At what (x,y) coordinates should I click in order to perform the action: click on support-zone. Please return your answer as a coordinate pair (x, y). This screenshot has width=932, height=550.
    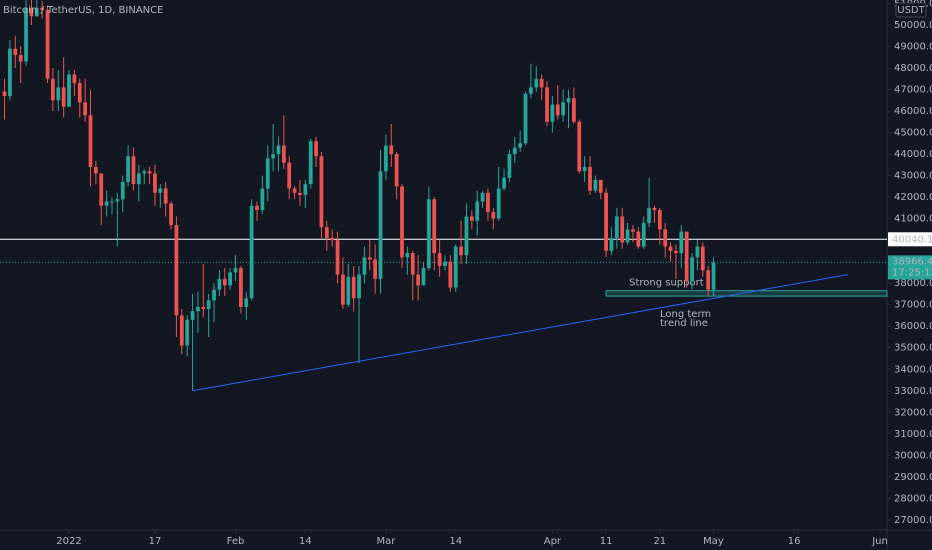
    Looking at the image, I should click on (746, 293).